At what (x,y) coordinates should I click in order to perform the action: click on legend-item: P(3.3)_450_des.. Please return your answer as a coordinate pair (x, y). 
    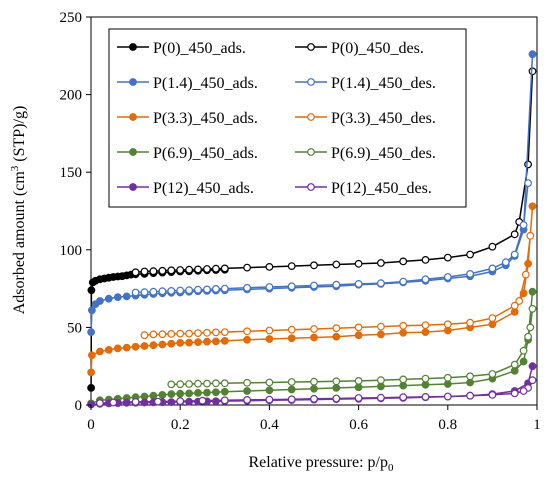
    Looking at the image, I should click on (365, 118).